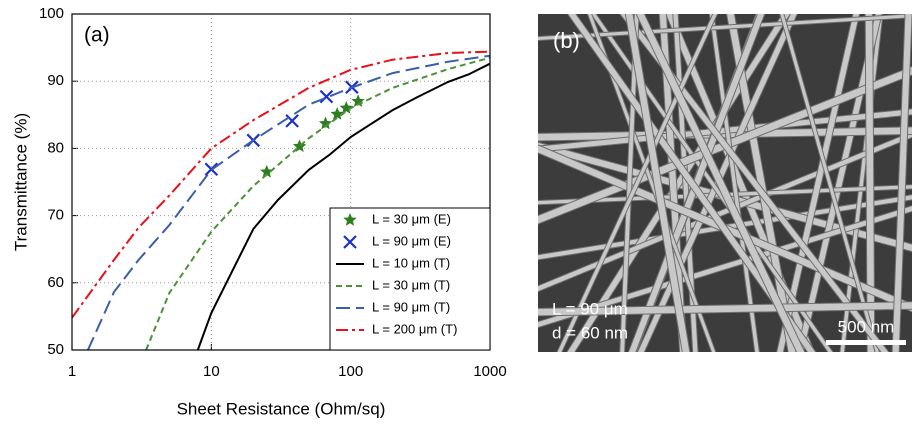 The height and width of the screenshot is (428, 914). Describe the element at coordinates (55, 80) in the screenshot. I see `y-tick-label: 90` at that location.